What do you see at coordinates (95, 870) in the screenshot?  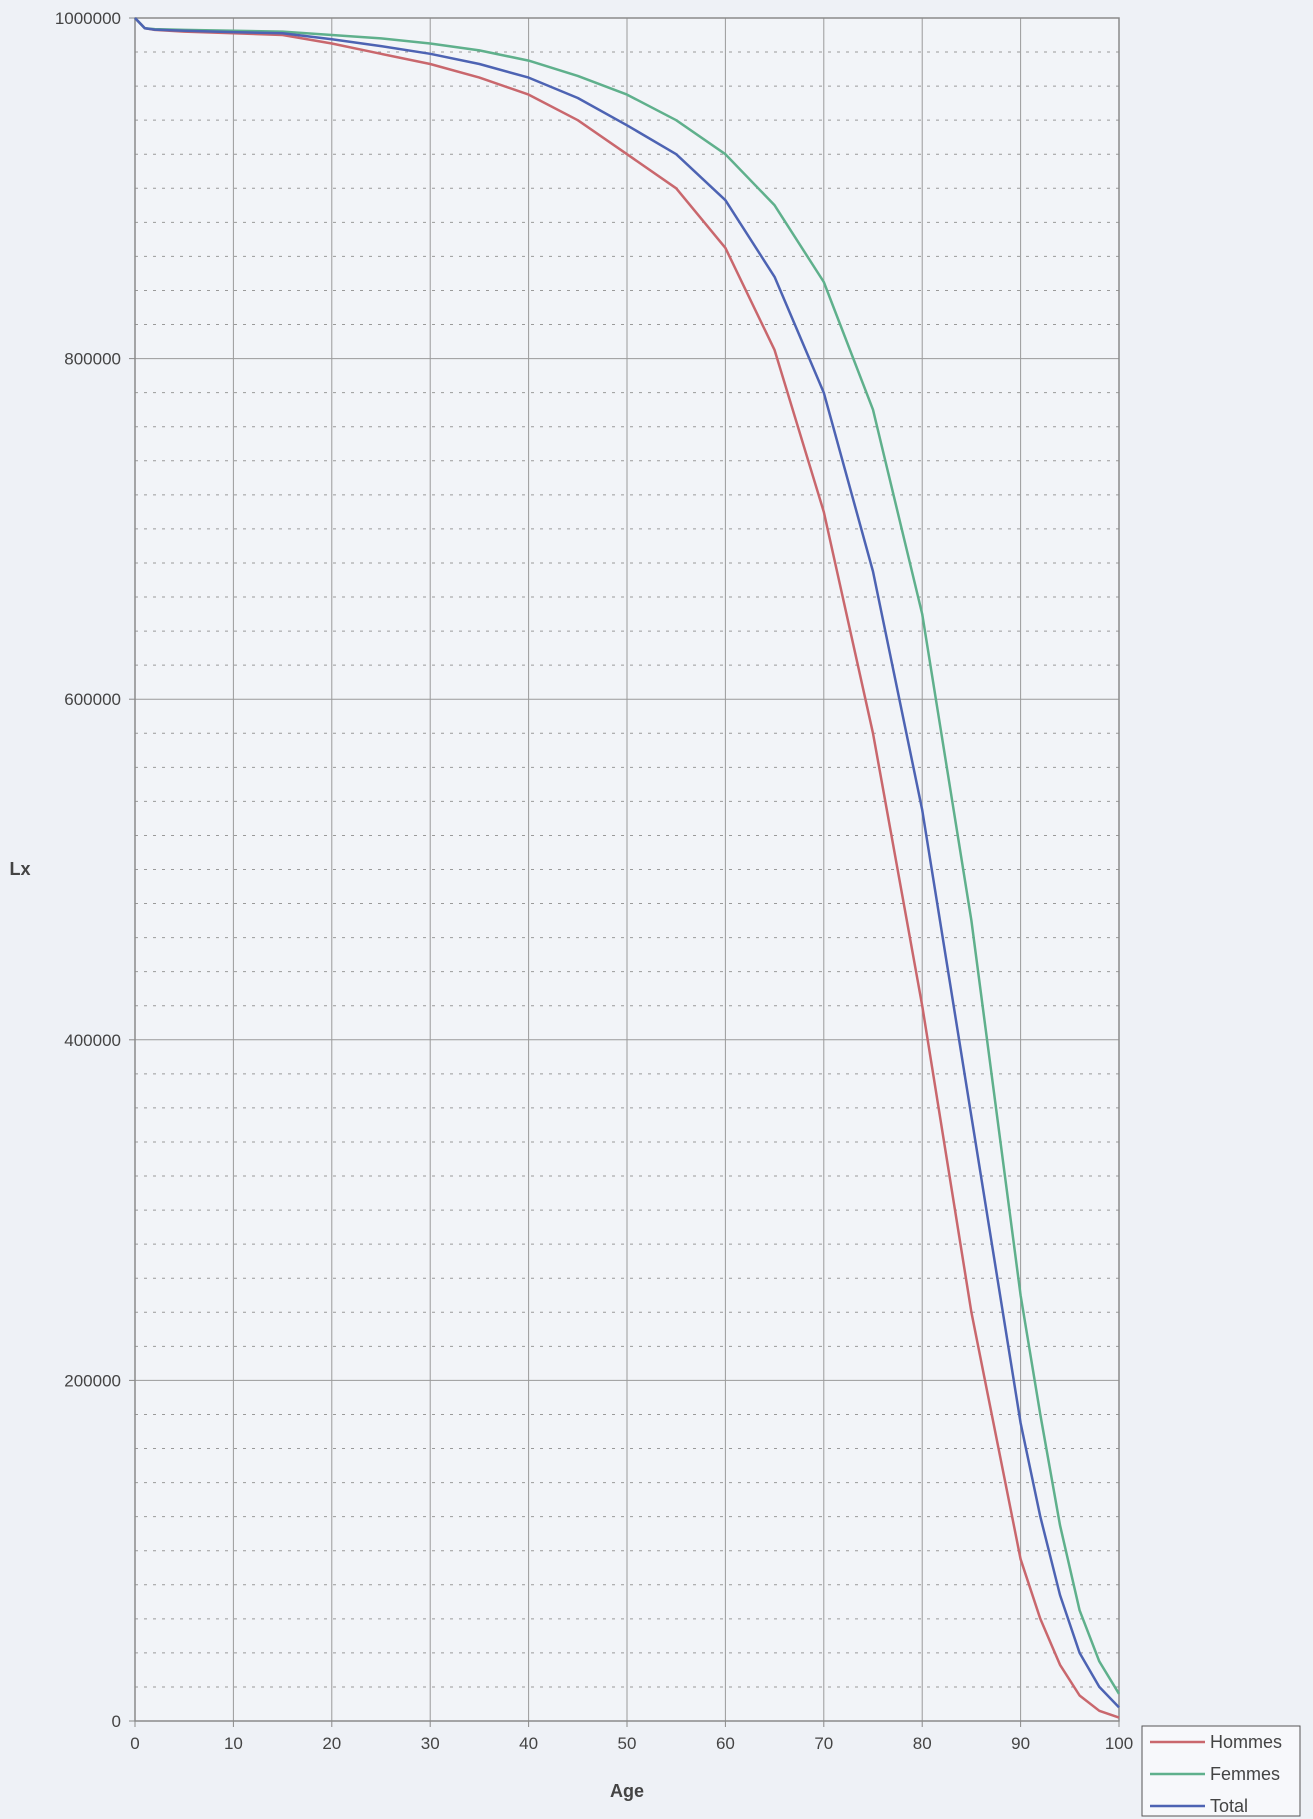 I see `y-axis-ticks: 0 200000 400000 600000 800000 1000000` at bounding box center [95, 870].